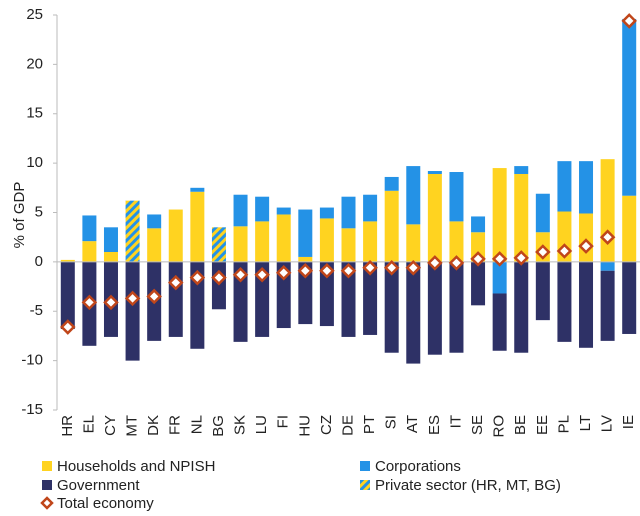  I want to click on x-tick-label: PT, so click(369, 424).